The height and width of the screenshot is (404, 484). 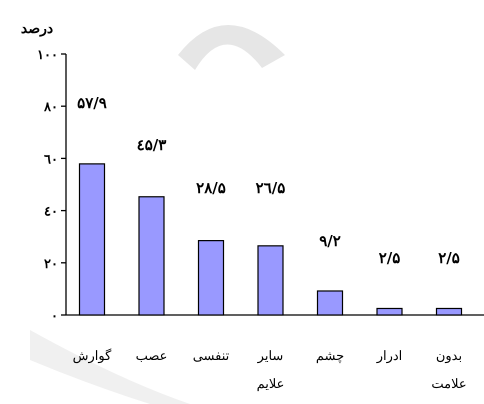 I want to click on y-tick-label: ۰, so click(x=54, y=316).